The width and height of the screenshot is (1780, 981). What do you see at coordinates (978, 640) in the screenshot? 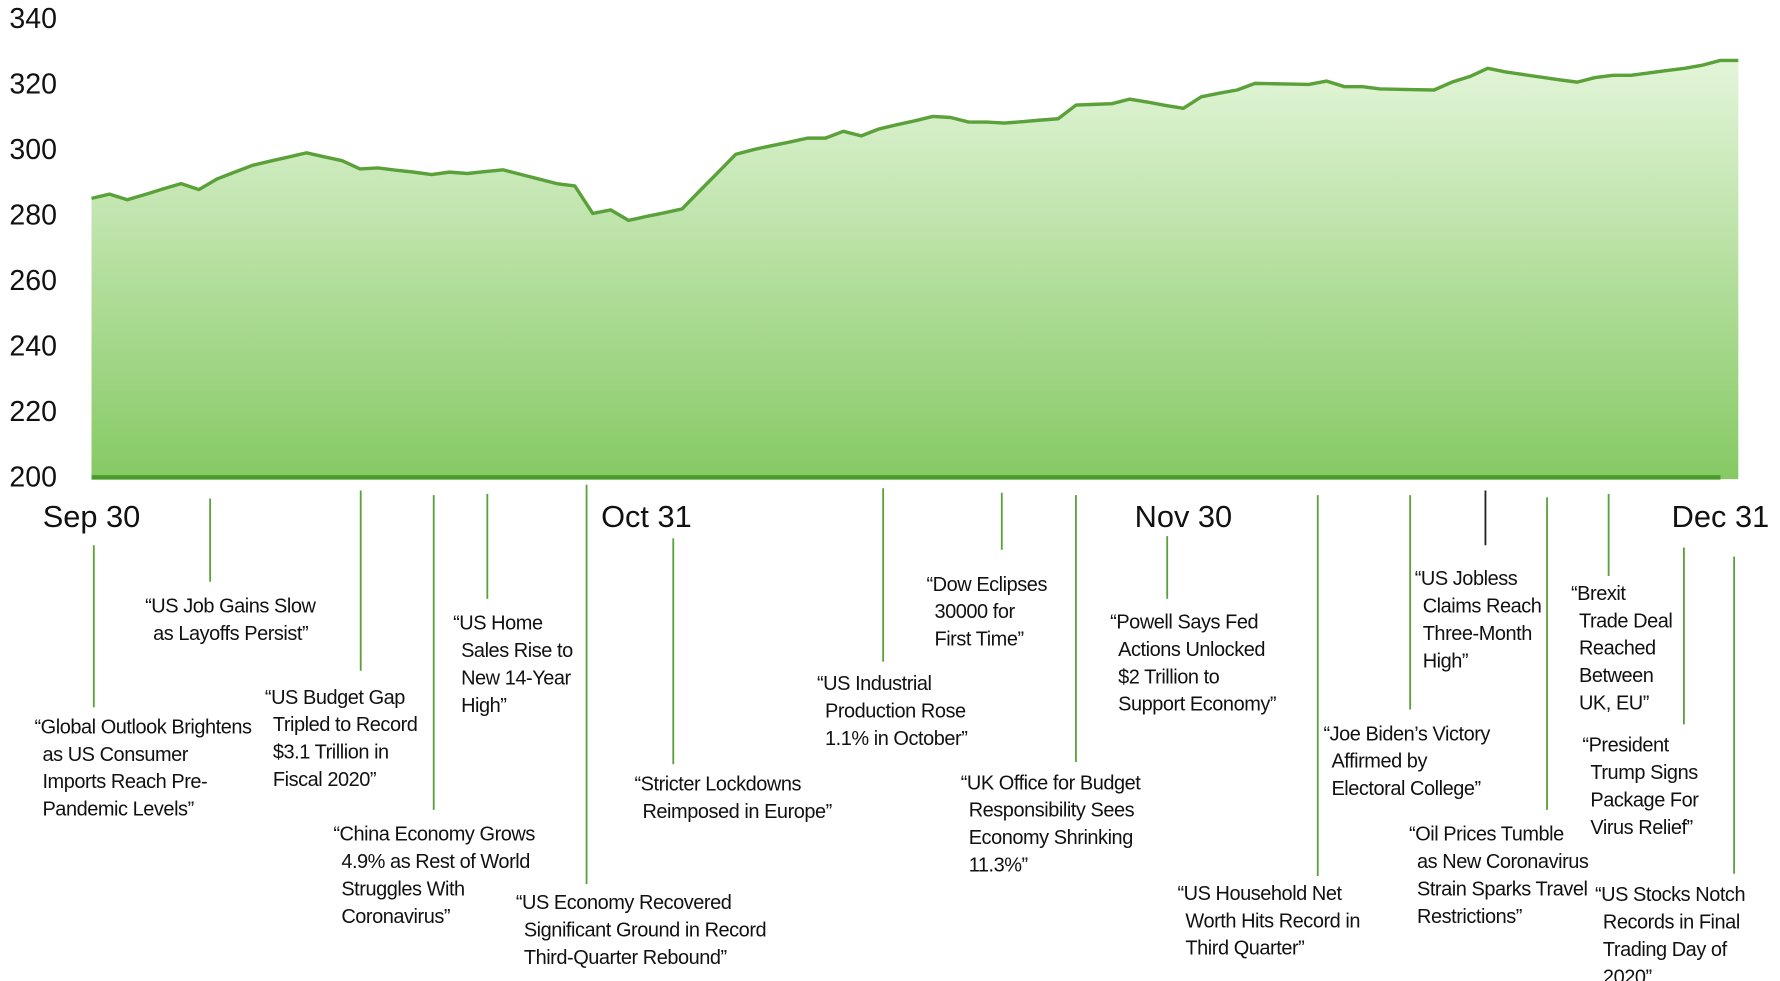
I see `annotation-line: First Time”` at bounding box center [978, 640].